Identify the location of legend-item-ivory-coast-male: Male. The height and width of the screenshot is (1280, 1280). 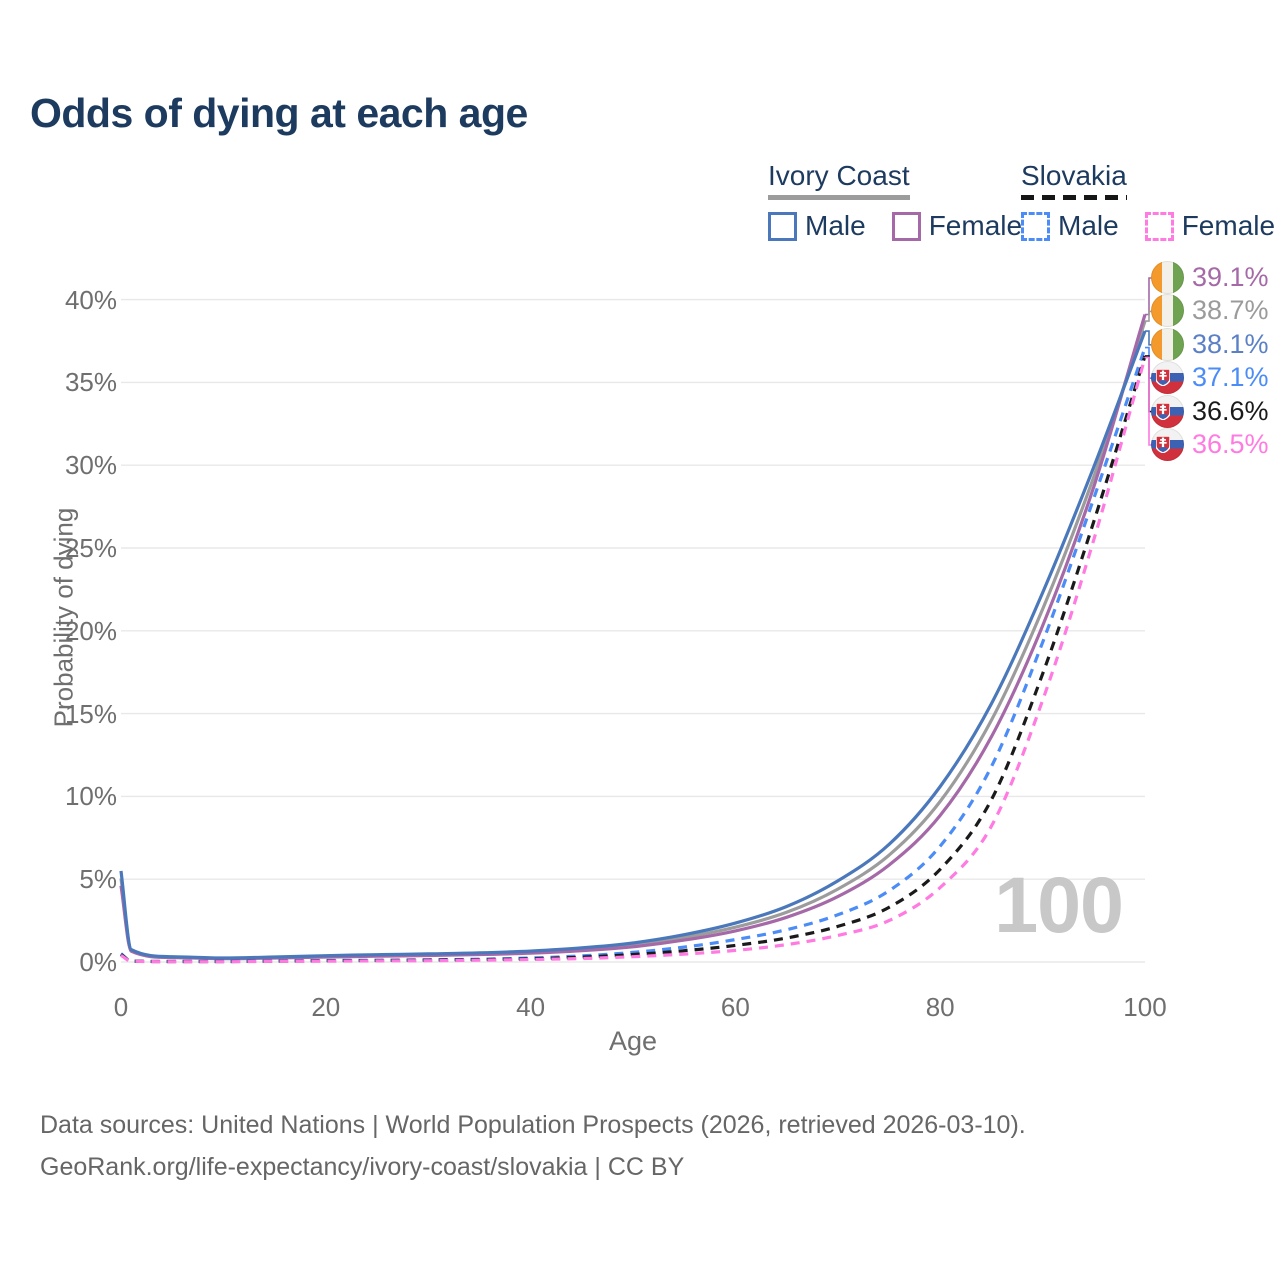
(817, 226).